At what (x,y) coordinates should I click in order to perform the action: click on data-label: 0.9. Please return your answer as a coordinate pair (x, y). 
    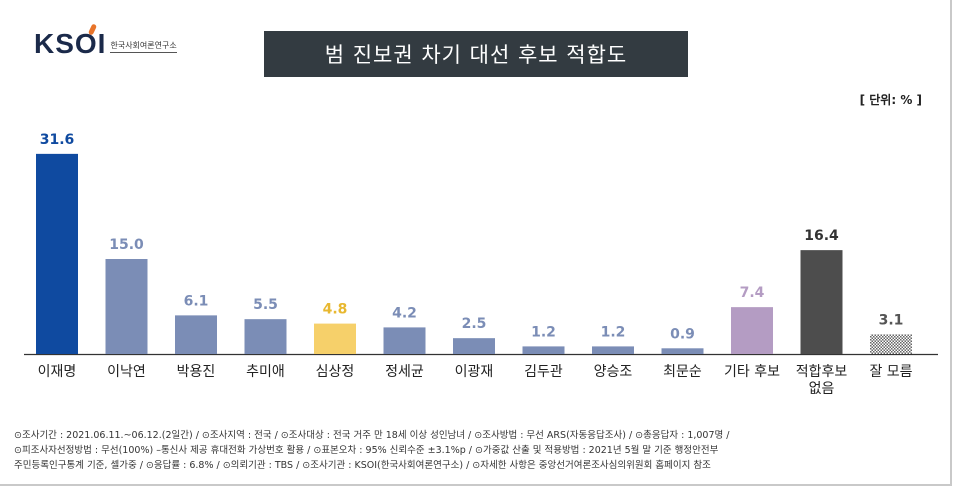
    Looking at the image, I should click on (682, 334).